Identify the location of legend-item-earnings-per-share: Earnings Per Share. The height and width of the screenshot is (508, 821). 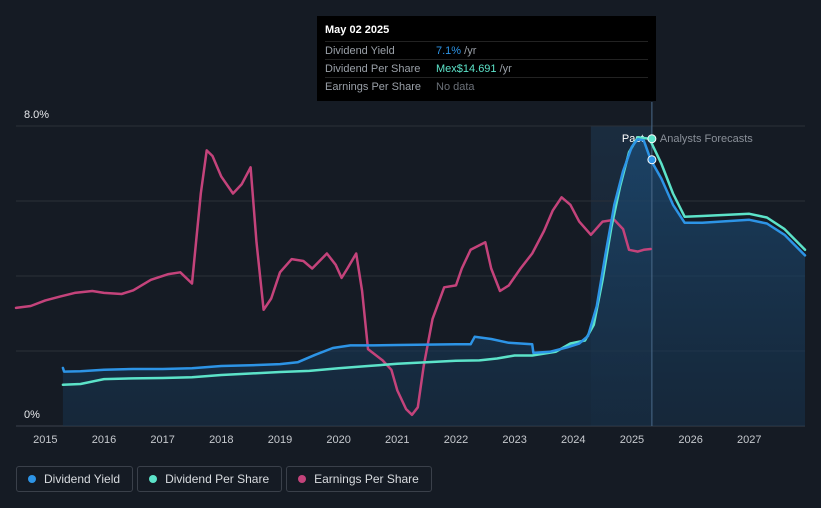
(359, 479).